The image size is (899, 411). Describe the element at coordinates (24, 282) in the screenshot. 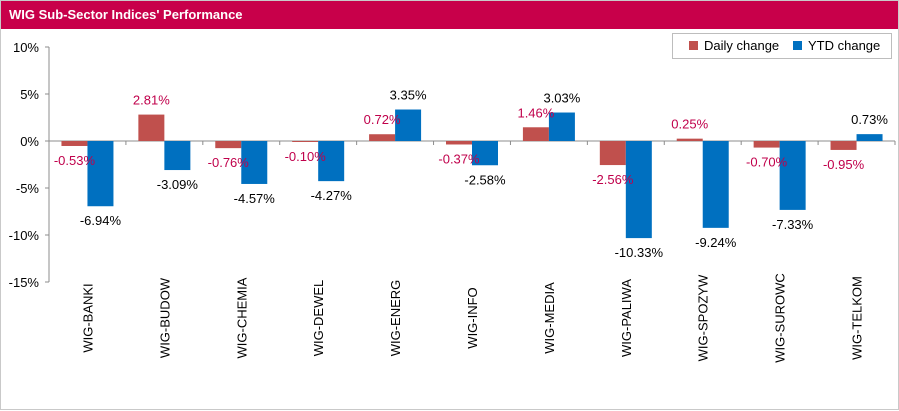

I see `y-tick-label: -15%` at that location.